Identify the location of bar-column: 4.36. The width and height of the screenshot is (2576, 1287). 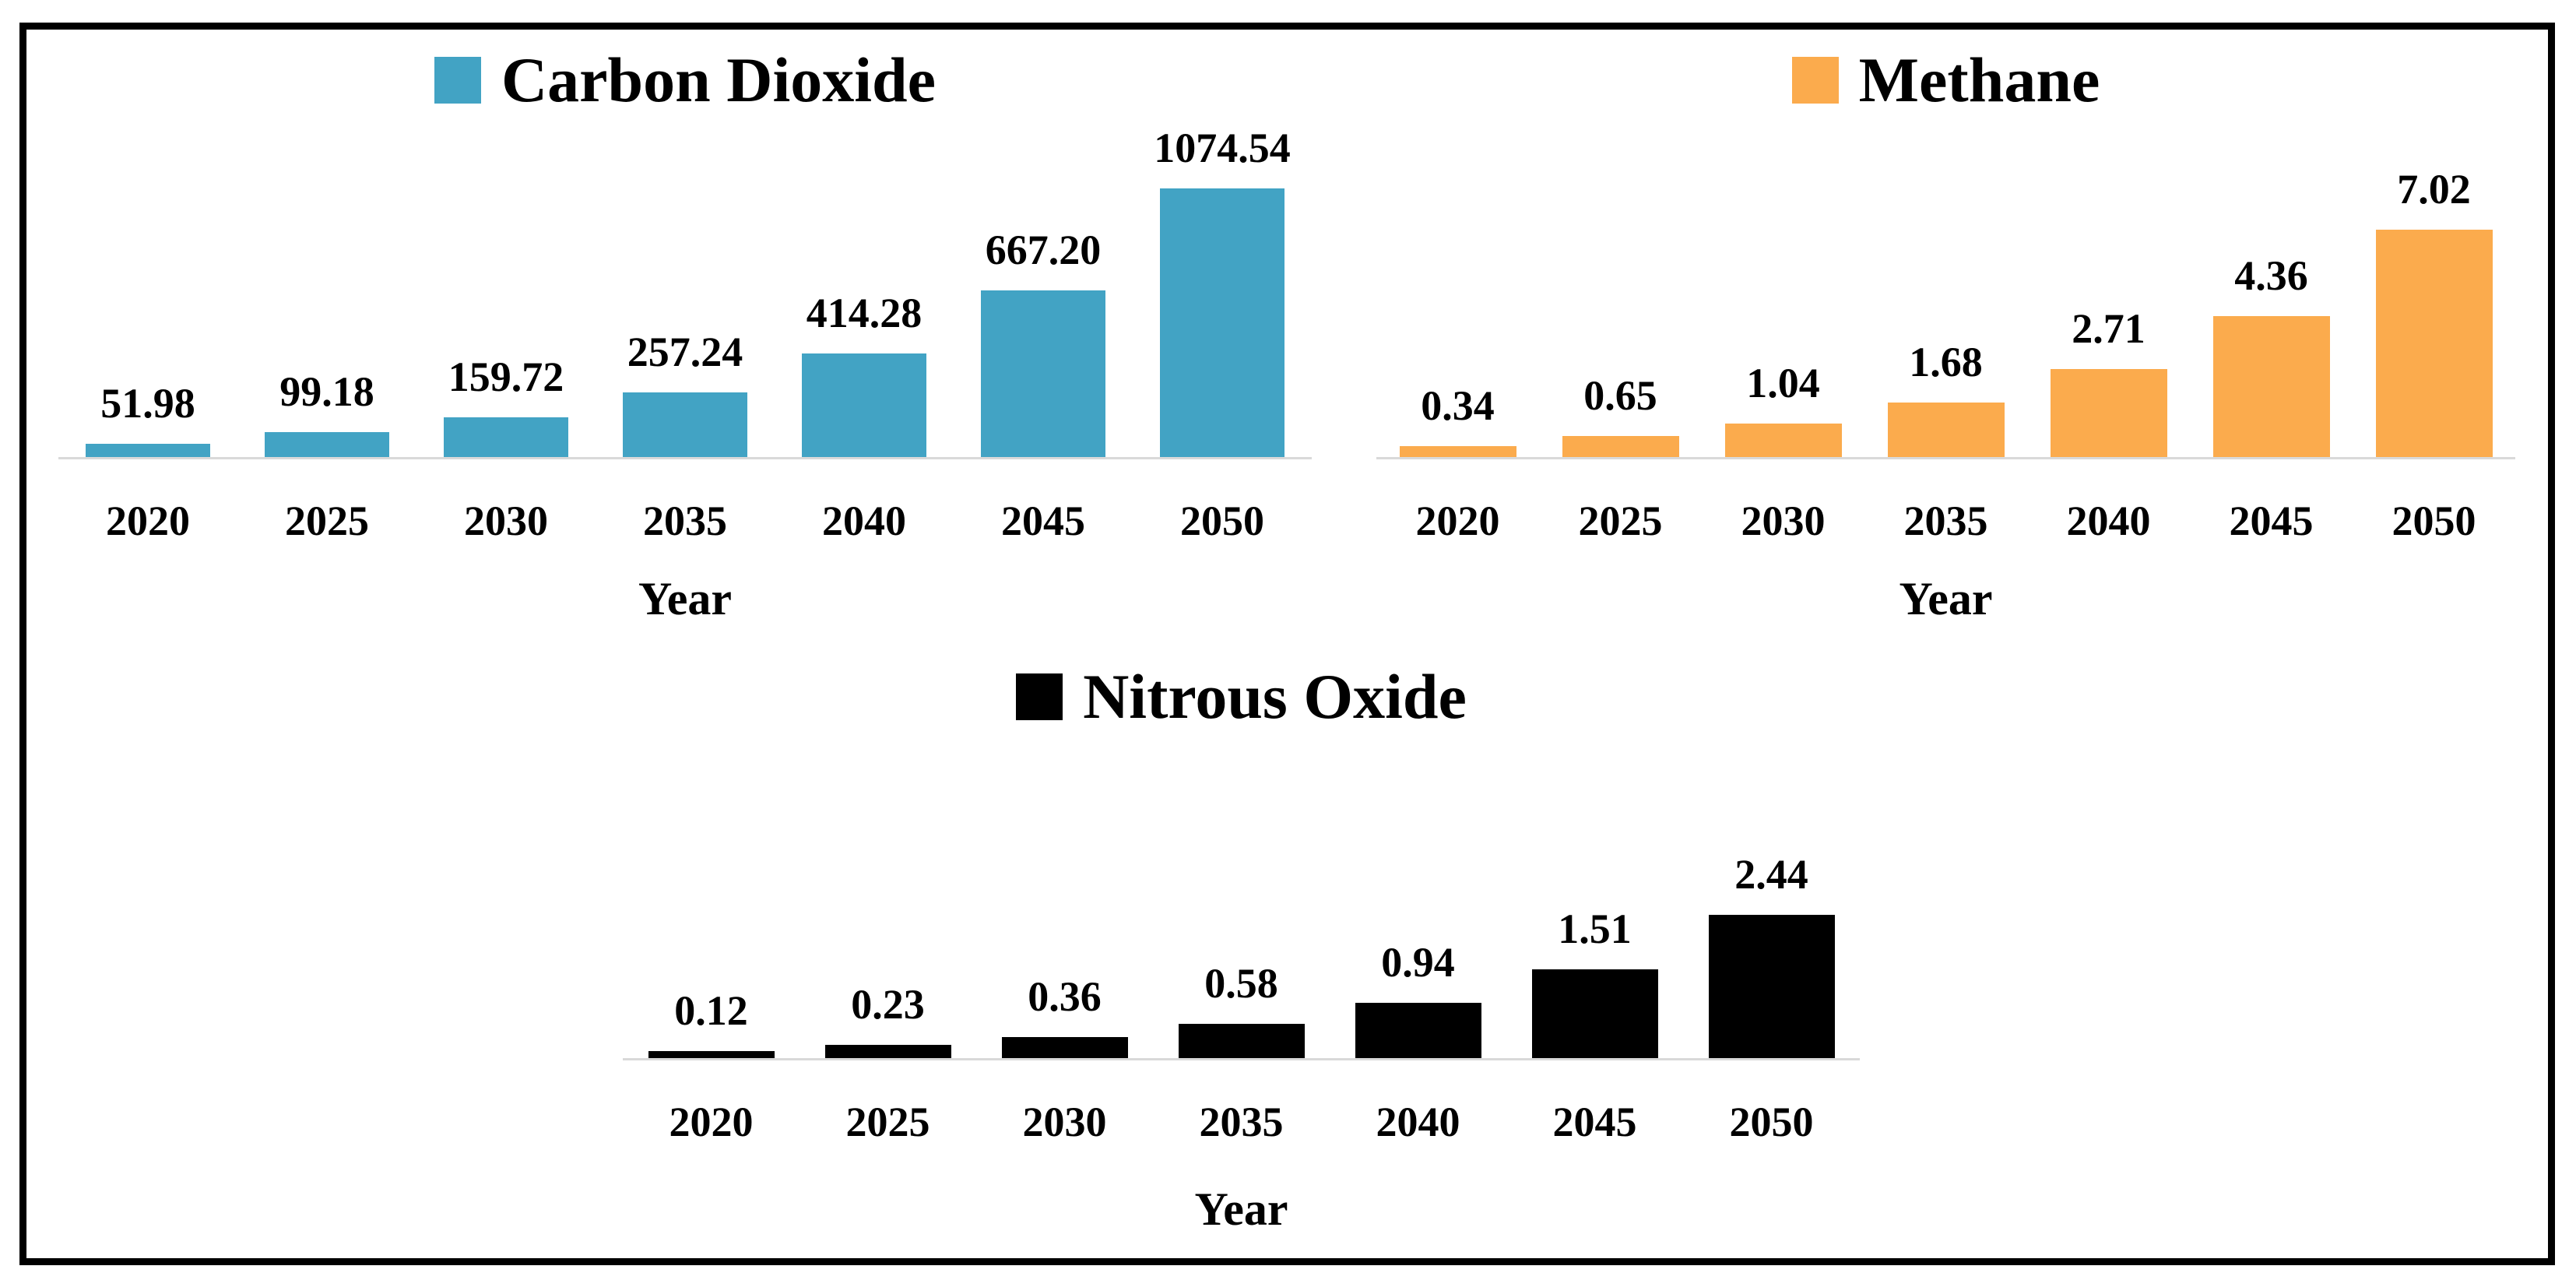
(2272, 354).